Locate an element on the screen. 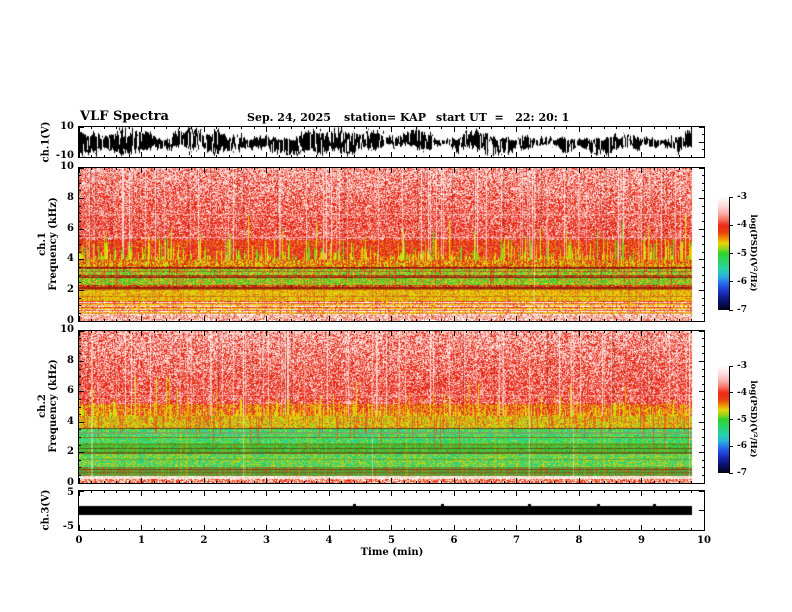 This screenshot has height=612, width=792. colorbar-tick-label: -3 is located at coordinates (742, 197).